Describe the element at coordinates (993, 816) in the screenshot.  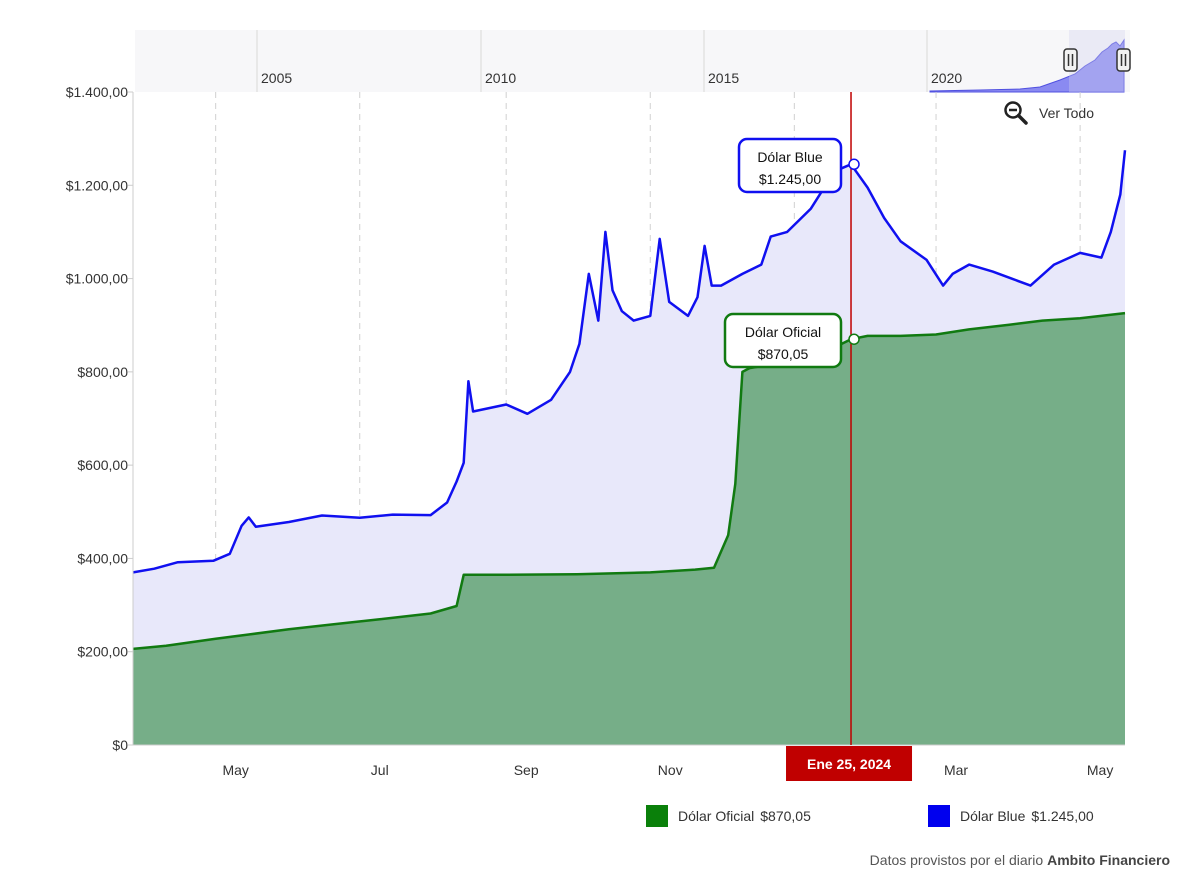
I see `legend-blue-name: Dólar Blue` at that location.